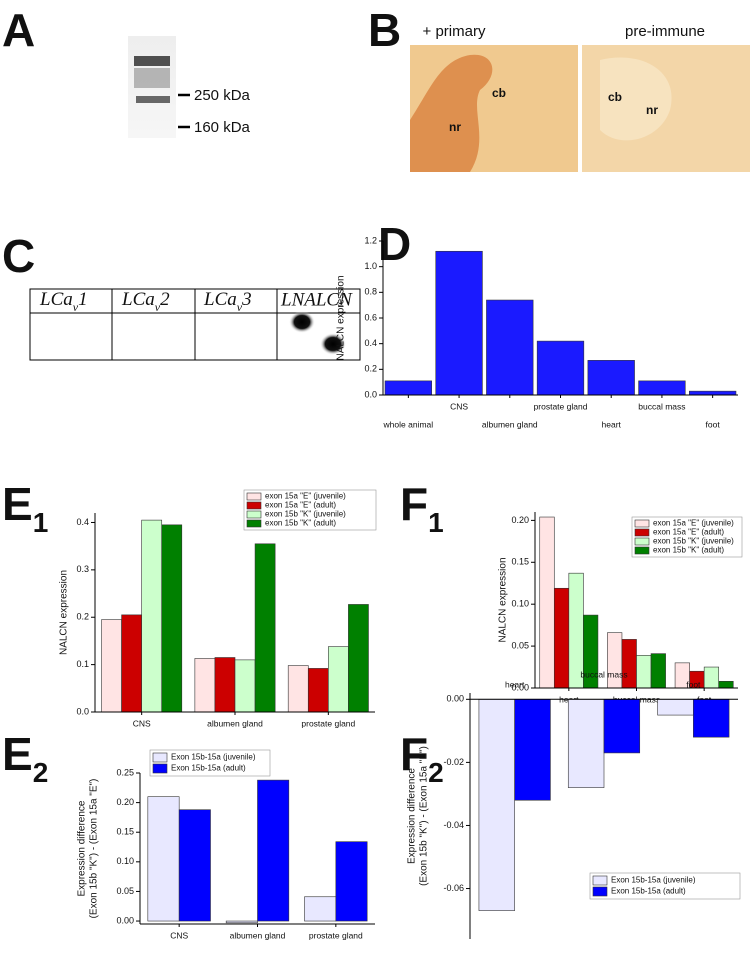 This screenshot has height=954, width=751. Describe the element at coordinates (580, 97) in the screenshot. I see `panel-b: + primary pre-immune cb nr cb nr` at that location.